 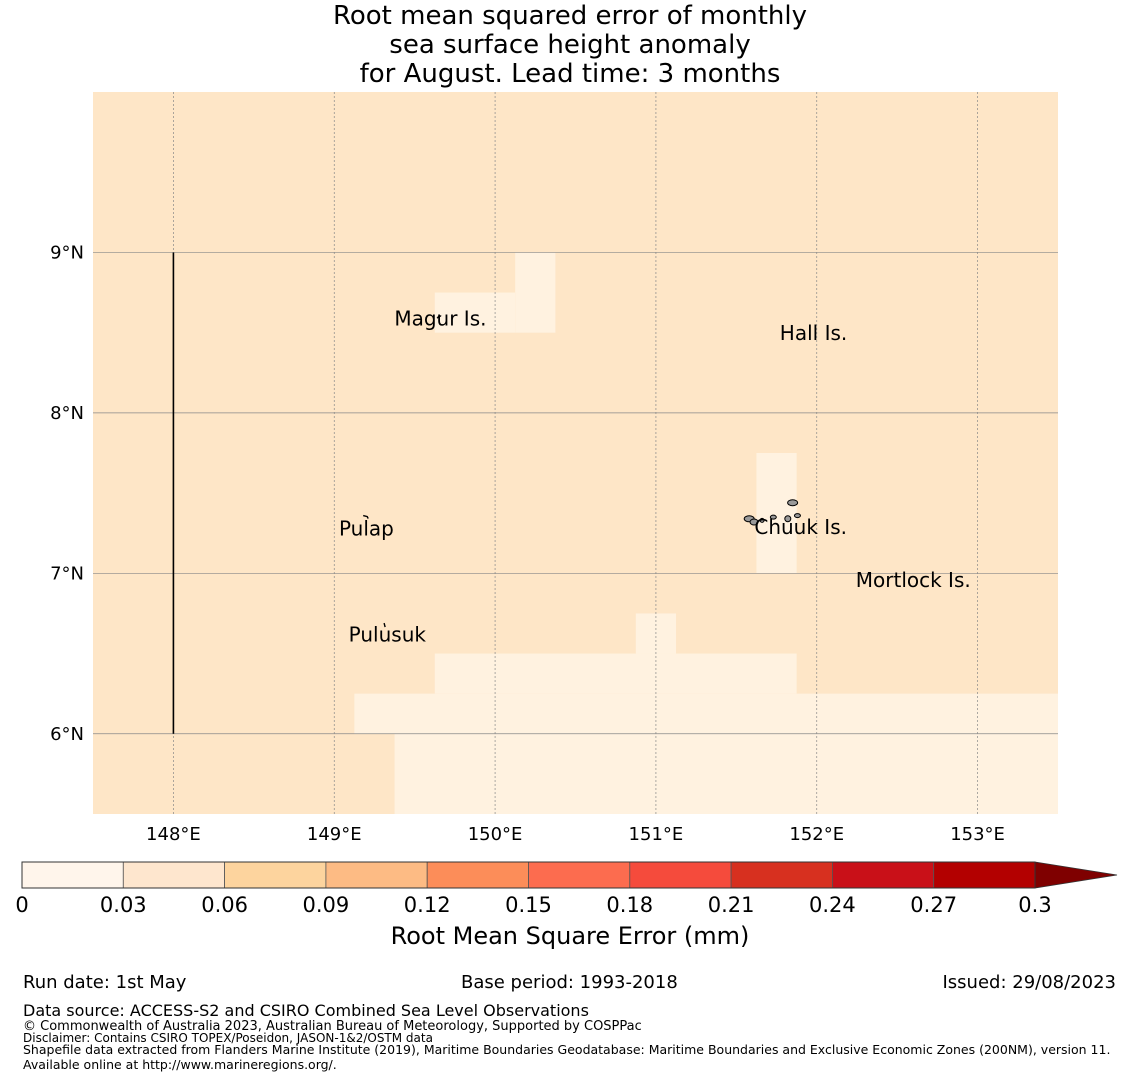 I want to click on island-label: Mortlock Is., so click(x=913, y=580).